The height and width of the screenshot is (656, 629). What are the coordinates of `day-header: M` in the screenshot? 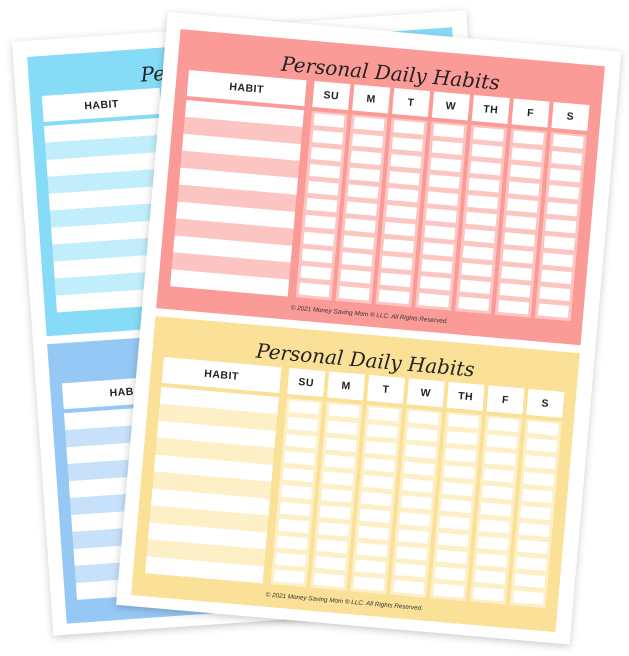 It's located at (346, 386).